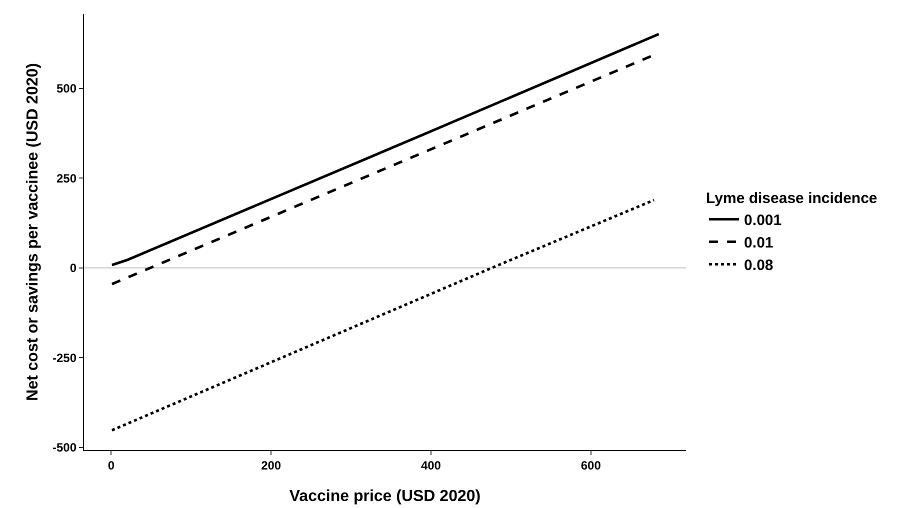 This screenshot has width=906, height=508. What do you see at coordinates (385, 497) in the screenshot?
I see `x-axis-title: Vaccine price (USD 2020)` at bounding box center [385, 497].